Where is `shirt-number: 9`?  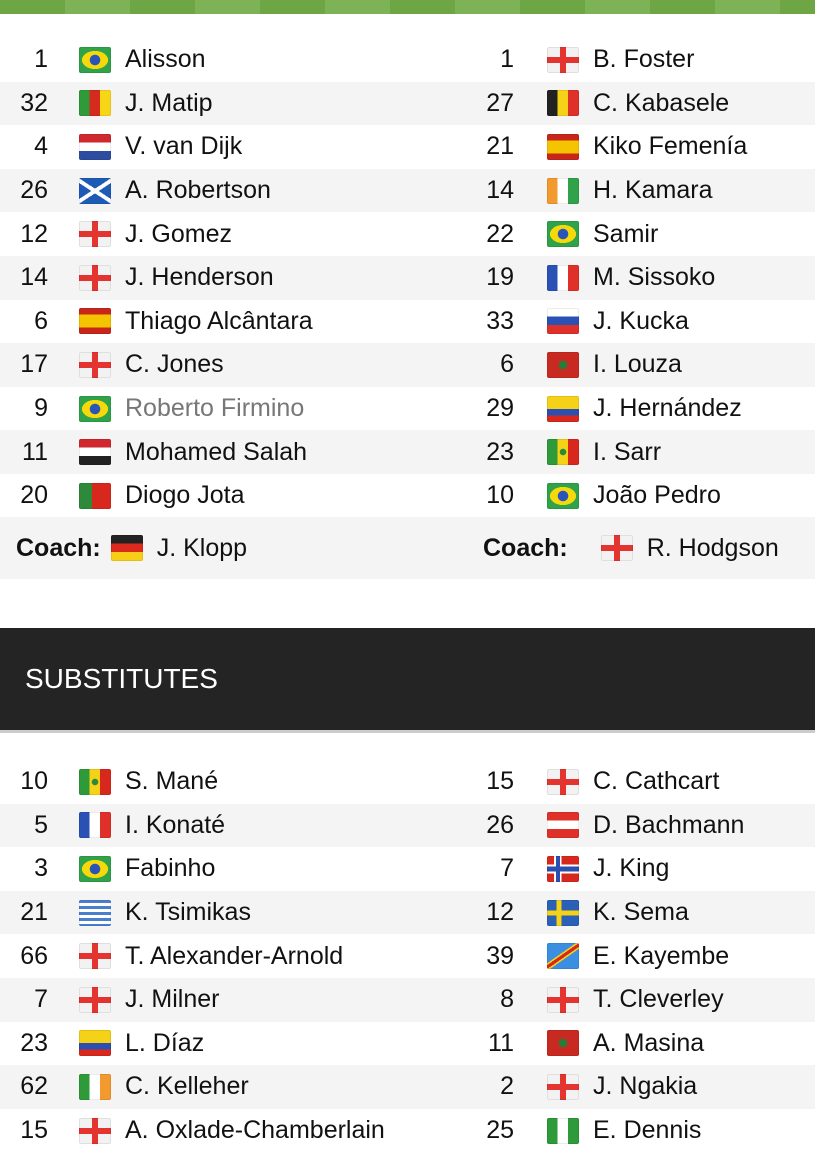 shirt-number: 9 is located at coordinates (41, 408).